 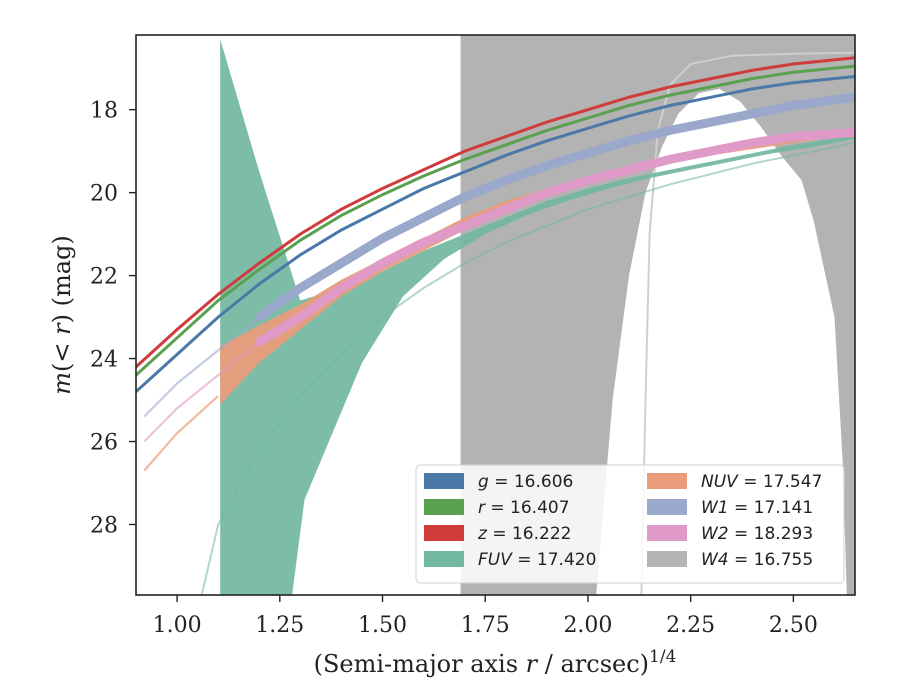 I want to click on x-tick-label: 1.75, so click(x=485, y=625).